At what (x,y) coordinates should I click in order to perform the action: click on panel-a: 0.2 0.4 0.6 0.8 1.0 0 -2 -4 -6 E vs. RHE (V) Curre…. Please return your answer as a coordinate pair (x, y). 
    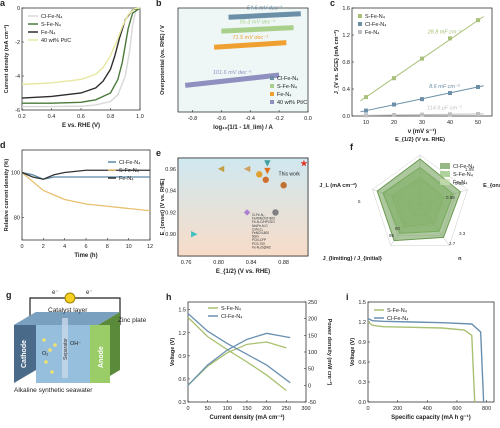
    Looking at the image, I should click on (72, 64).